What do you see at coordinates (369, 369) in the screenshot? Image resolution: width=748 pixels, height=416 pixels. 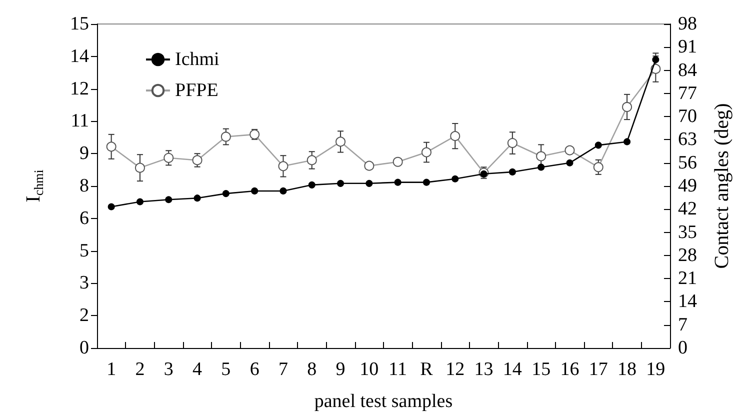 I see `x-tick-label: 10` at bounding box center [369, 369].